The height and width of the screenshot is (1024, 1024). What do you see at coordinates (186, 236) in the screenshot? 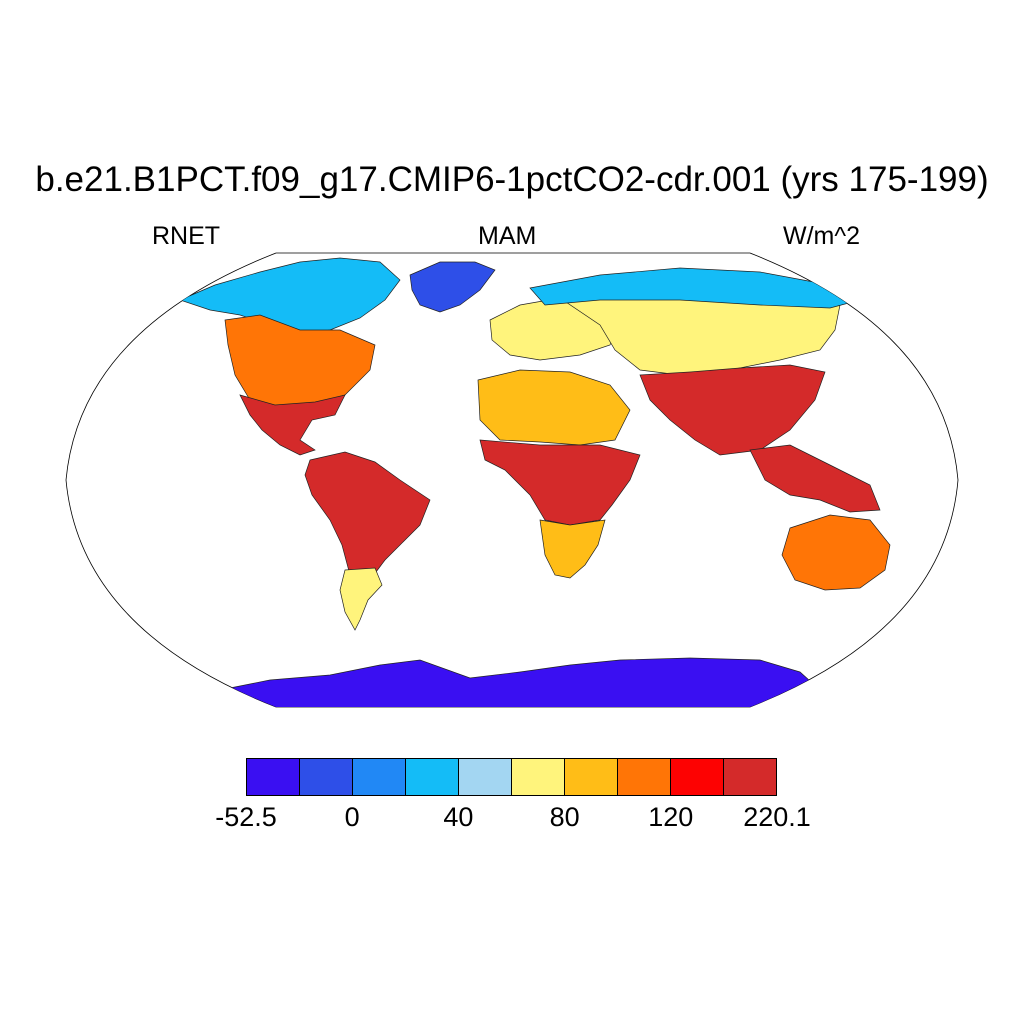
I see `variable-label: RNET` at bounding box center [186, 236].